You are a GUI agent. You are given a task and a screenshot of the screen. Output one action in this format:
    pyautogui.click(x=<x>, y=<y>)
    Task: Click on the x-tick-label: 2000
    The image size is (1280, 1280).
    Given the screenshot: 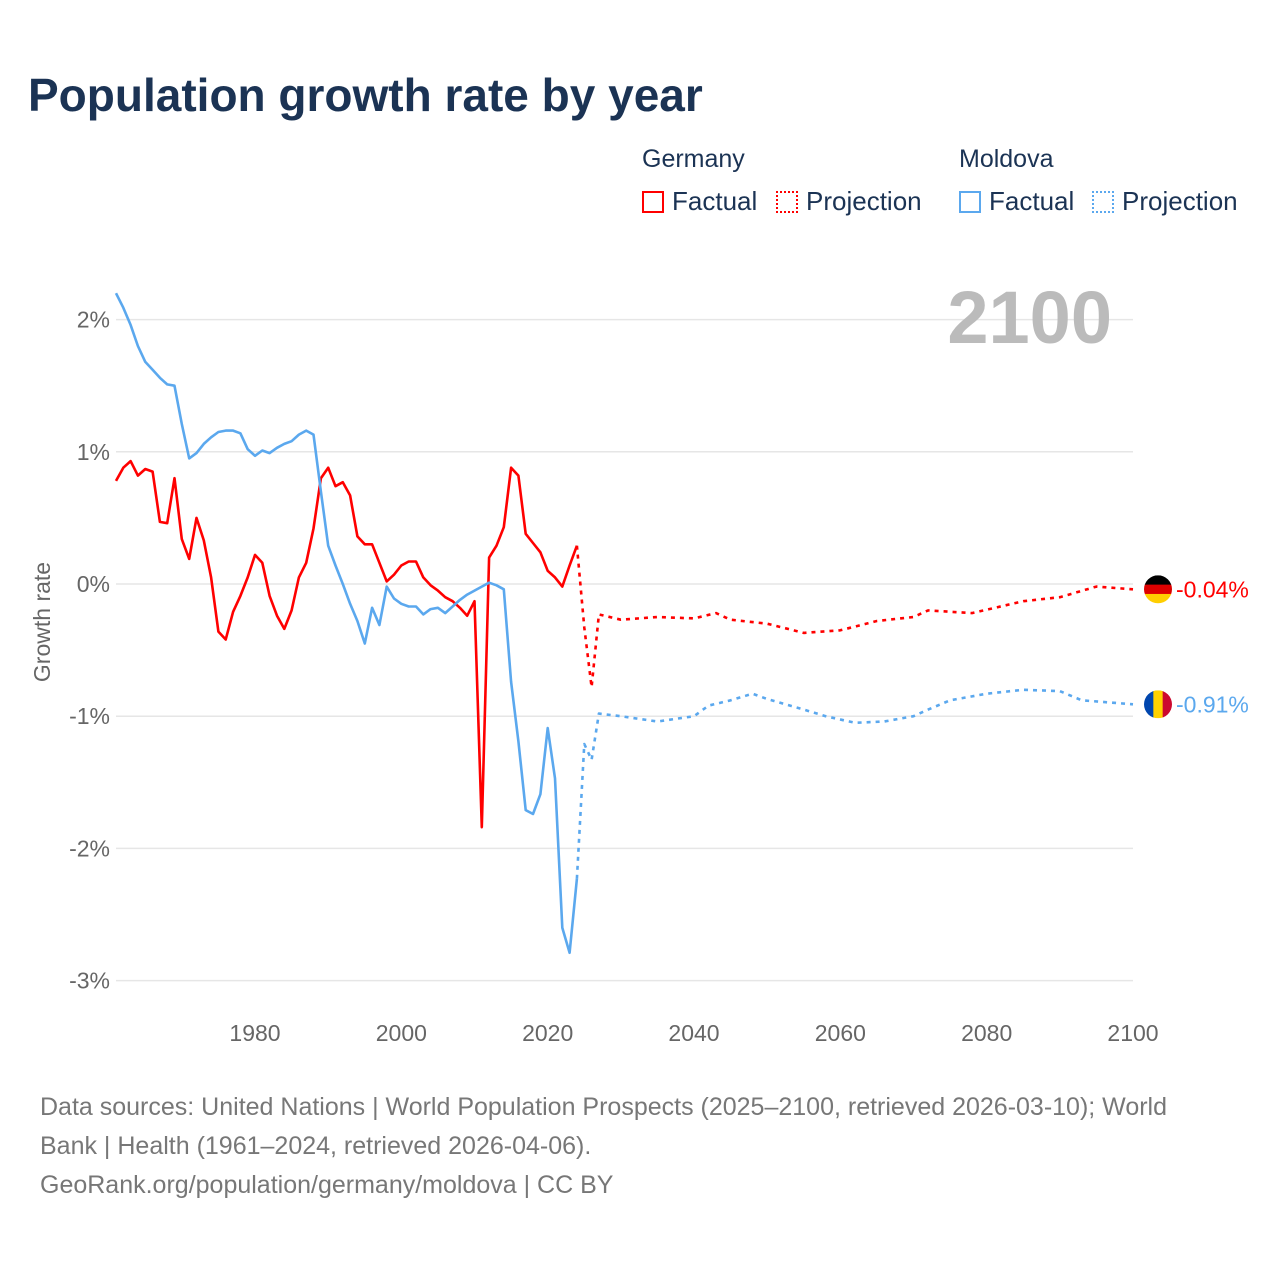 What is the action you would take?
    pyautogui.click(x=401, y=1033)
    